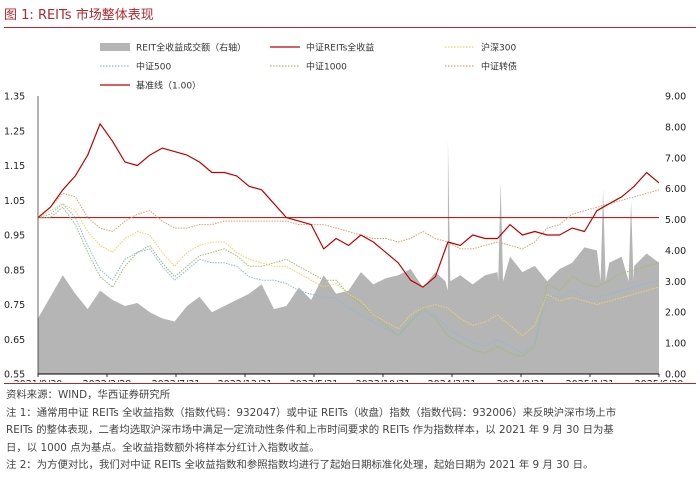 The image size is (700, 486). What do you see at coordinates (659, 380) in the screenshot?
I see `x-tick-label-9: 2025/6/30` at bounding box center [659, 380].